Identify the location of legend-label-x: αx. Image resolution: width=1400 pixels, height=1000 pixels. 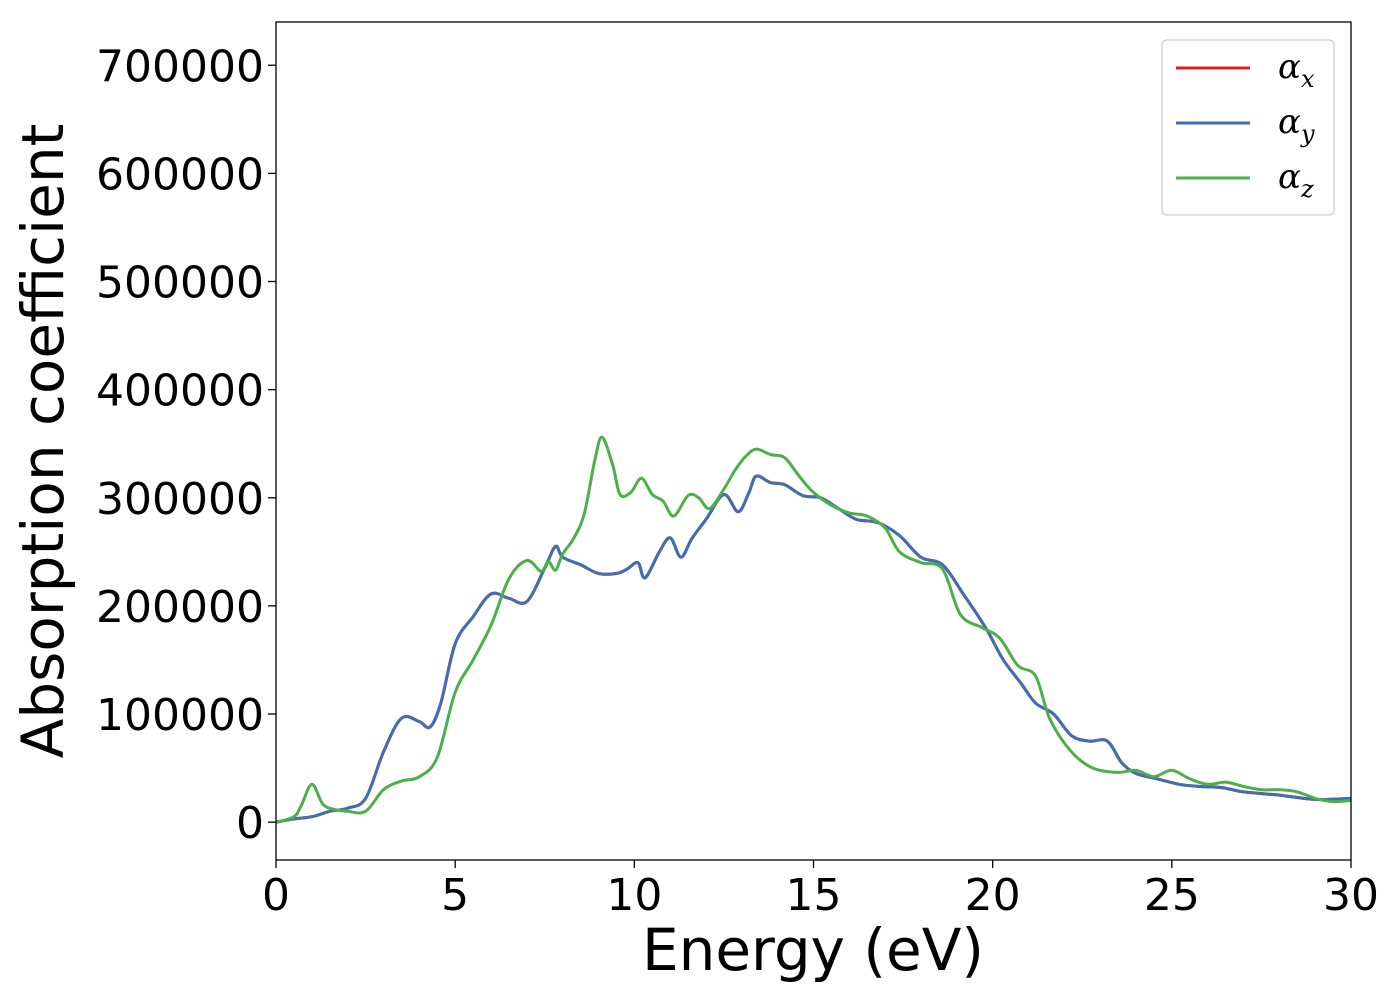
(1296, 70).